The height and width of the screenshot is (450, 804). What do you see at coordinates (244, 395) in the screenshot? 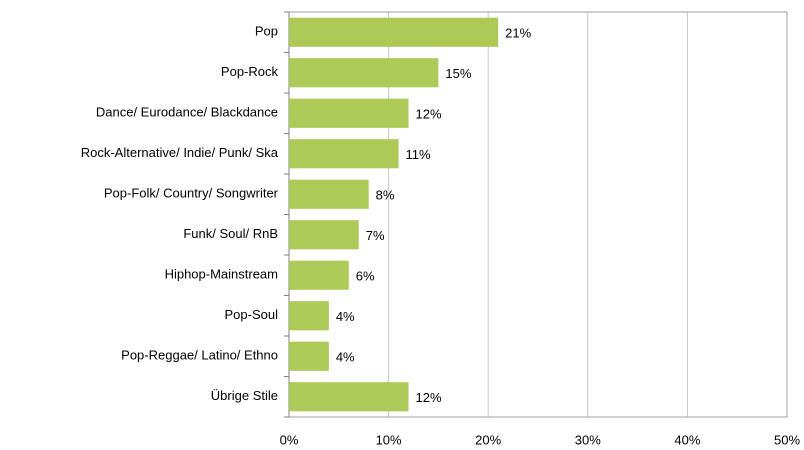
I see `y-tick-label: Übrige Stile` at bounding box center [244, 395].